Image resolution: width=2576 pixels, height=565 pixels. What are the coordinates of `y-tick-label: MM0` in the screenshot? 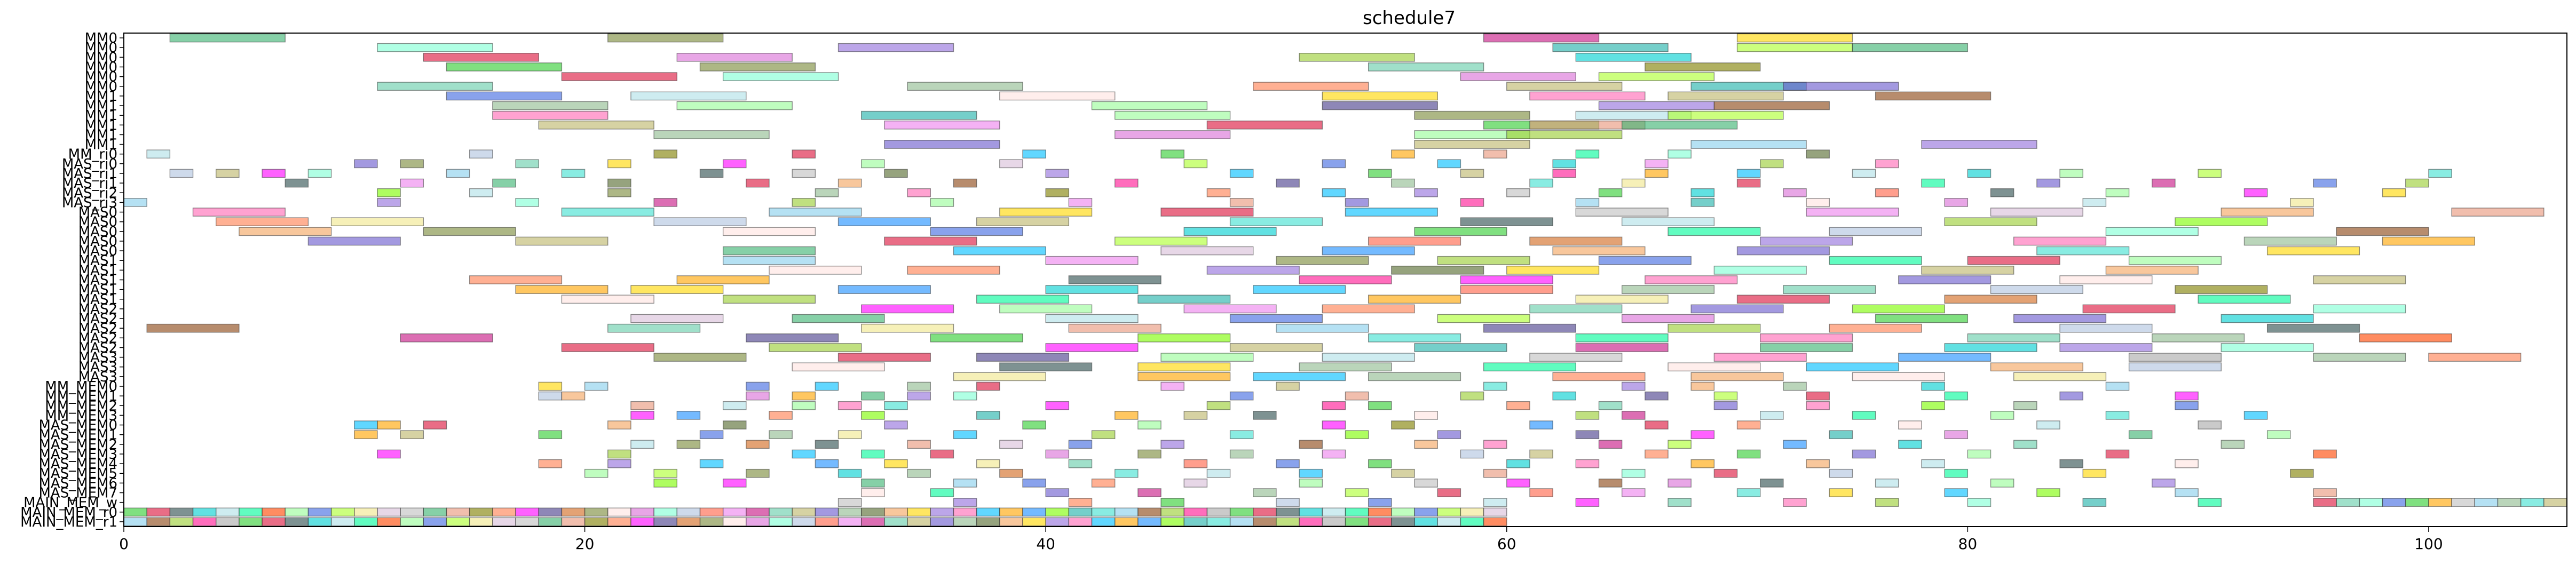 It's located at (101, 58).